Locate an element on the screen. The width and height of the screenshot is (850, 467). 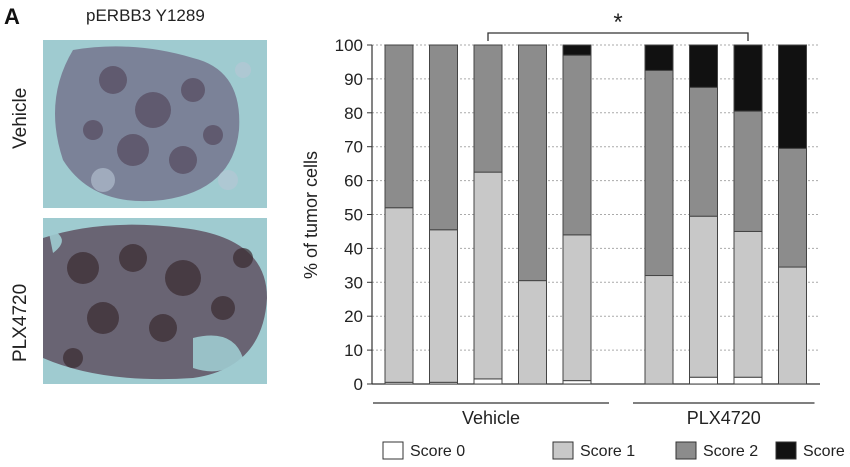
y-tick-label: 70 is located at coordinates (353, 147).